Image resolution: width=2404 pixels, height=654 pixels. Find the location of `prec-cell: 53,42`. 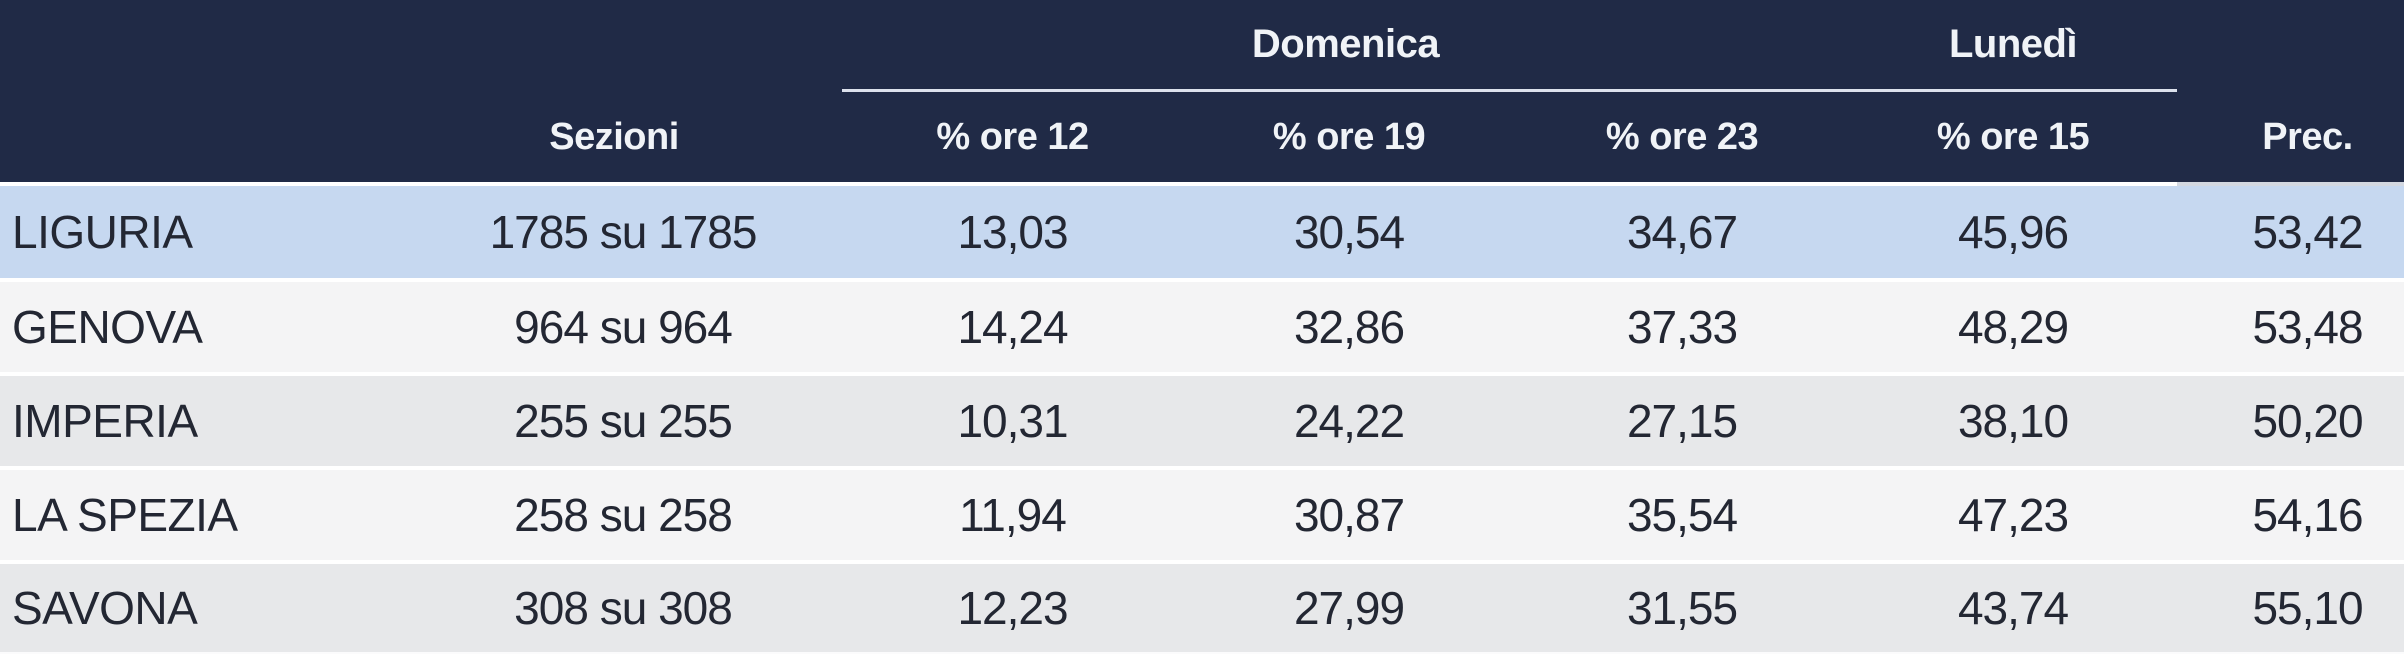

prec-cell: 53,42 is located at coordinates (2307, 232).